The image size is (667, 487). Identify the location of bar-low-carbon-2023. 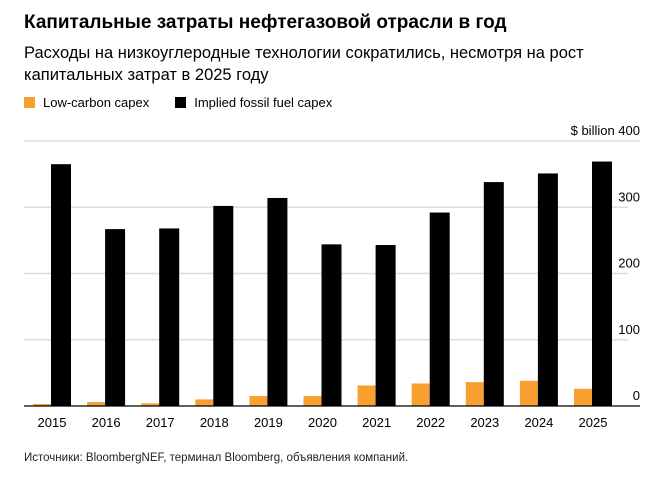
(474, 394).